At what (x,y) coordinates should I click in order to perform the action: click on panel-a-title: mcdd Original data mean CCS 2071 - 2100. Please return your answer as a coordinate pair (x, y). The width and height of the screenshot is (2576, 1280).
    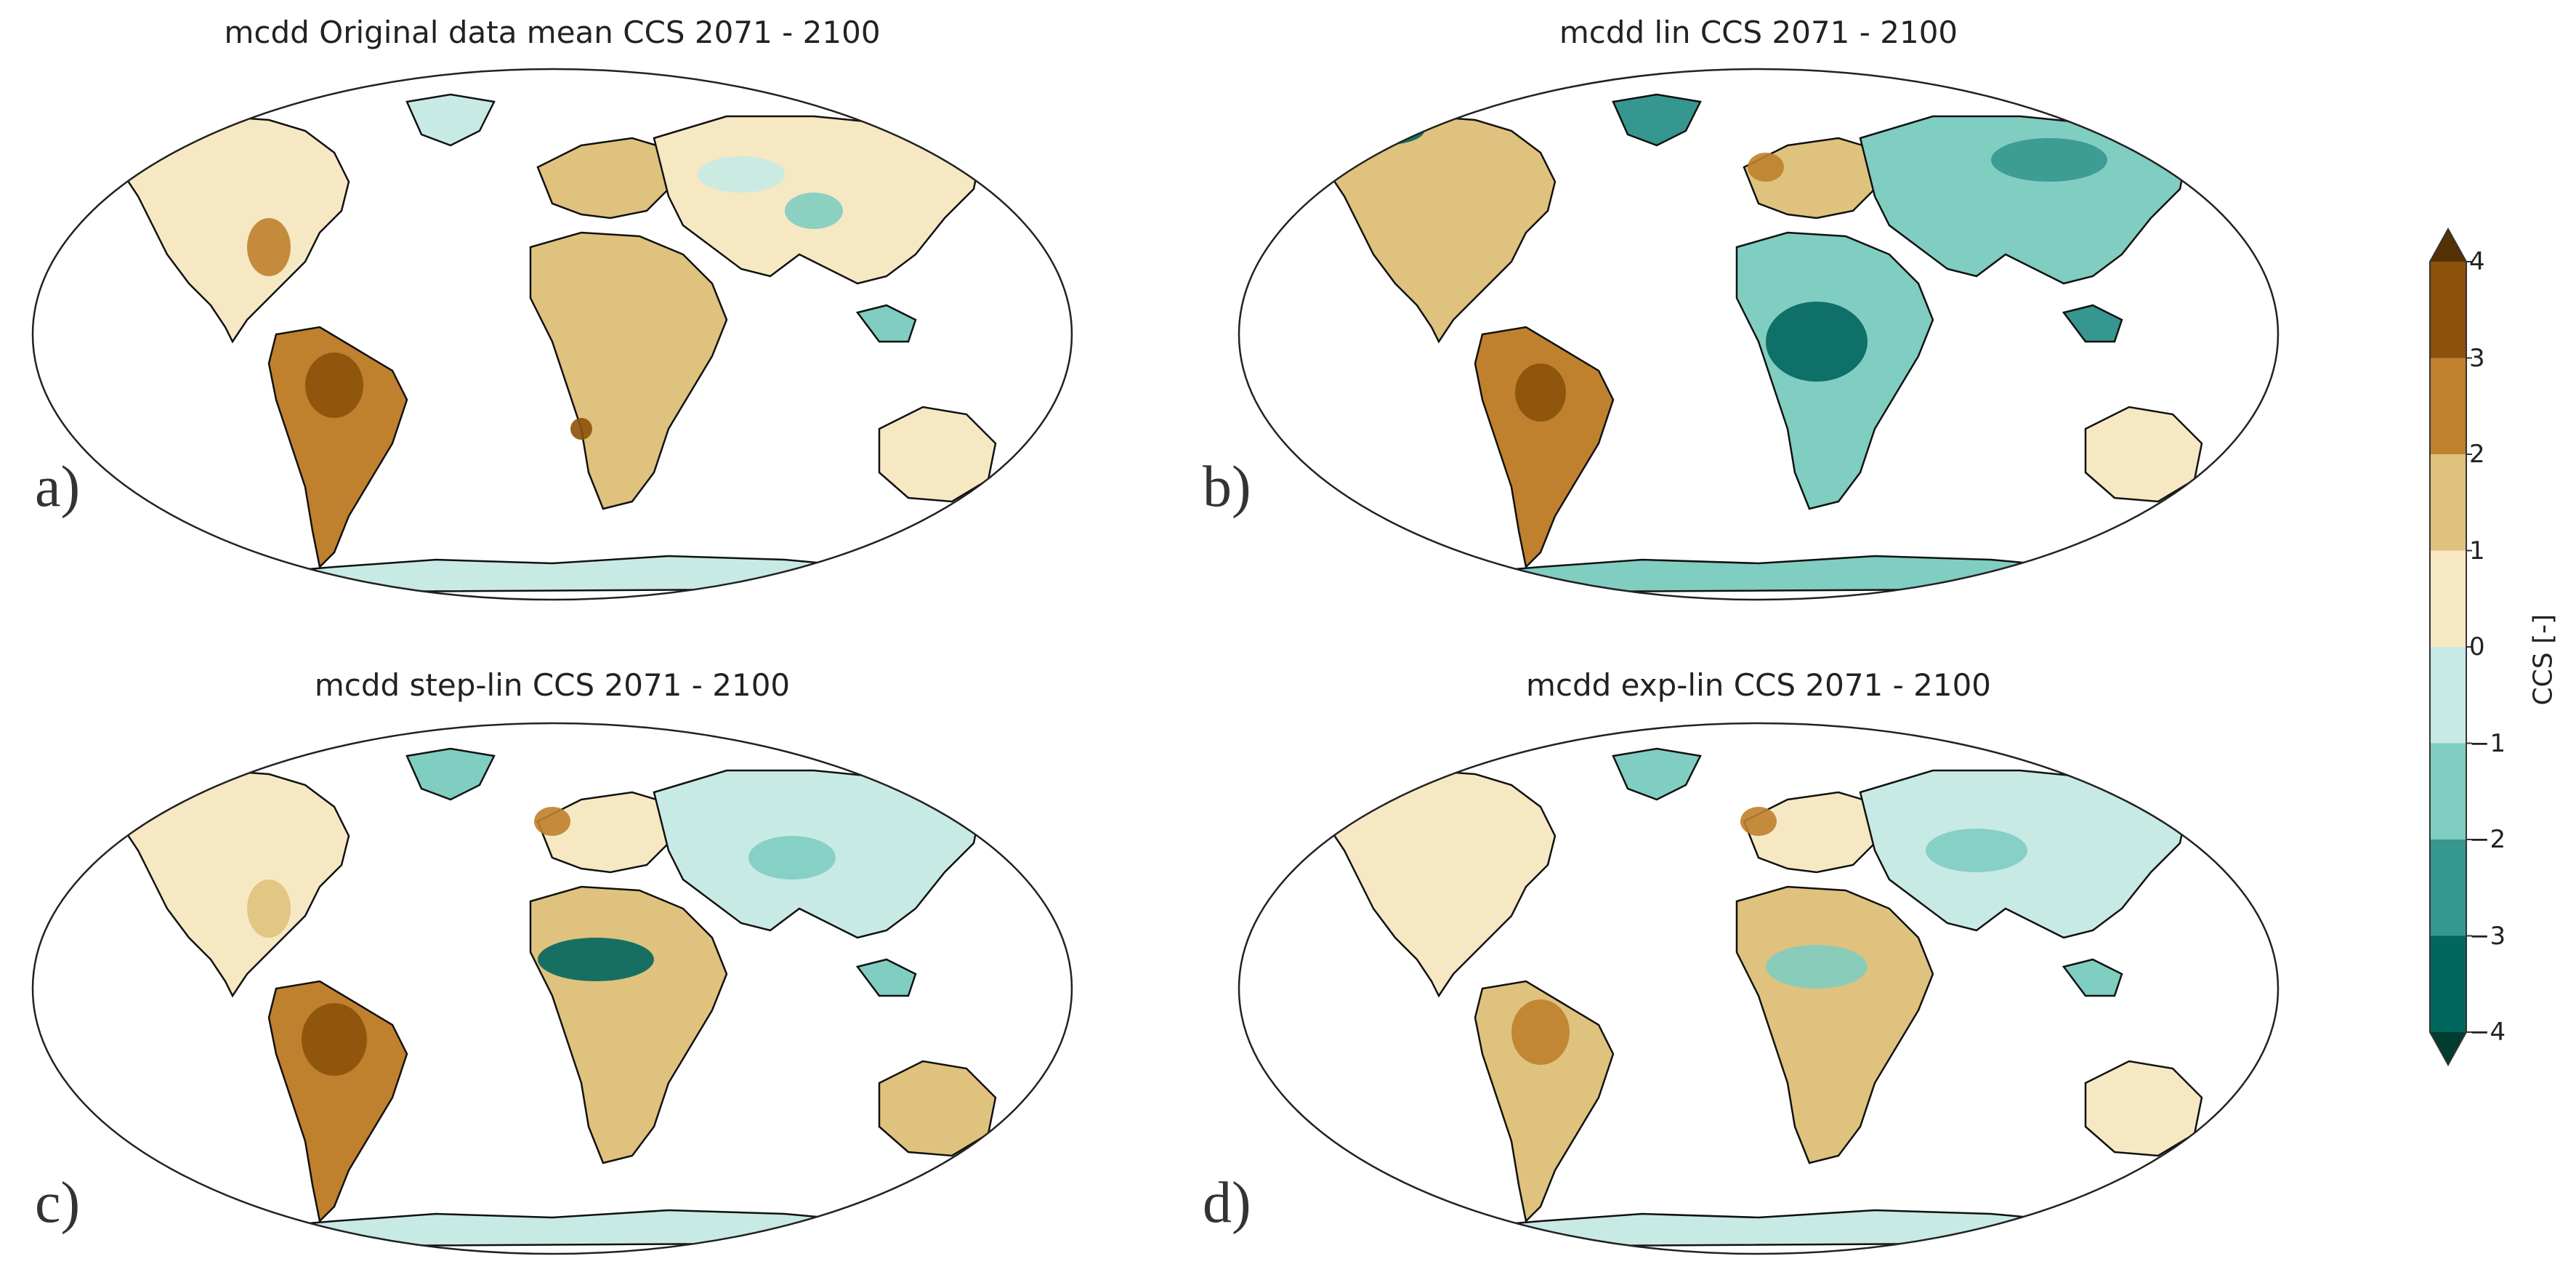
    Looking at the image, I should click on (552, 32).